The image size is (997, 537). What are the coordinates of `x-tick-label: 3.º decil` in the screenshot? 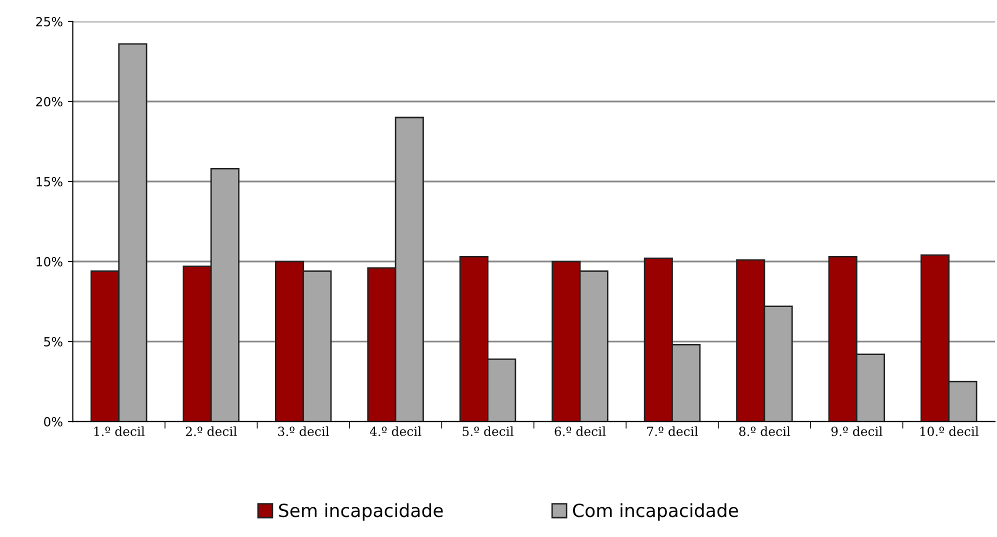 It's located at (304, 431).